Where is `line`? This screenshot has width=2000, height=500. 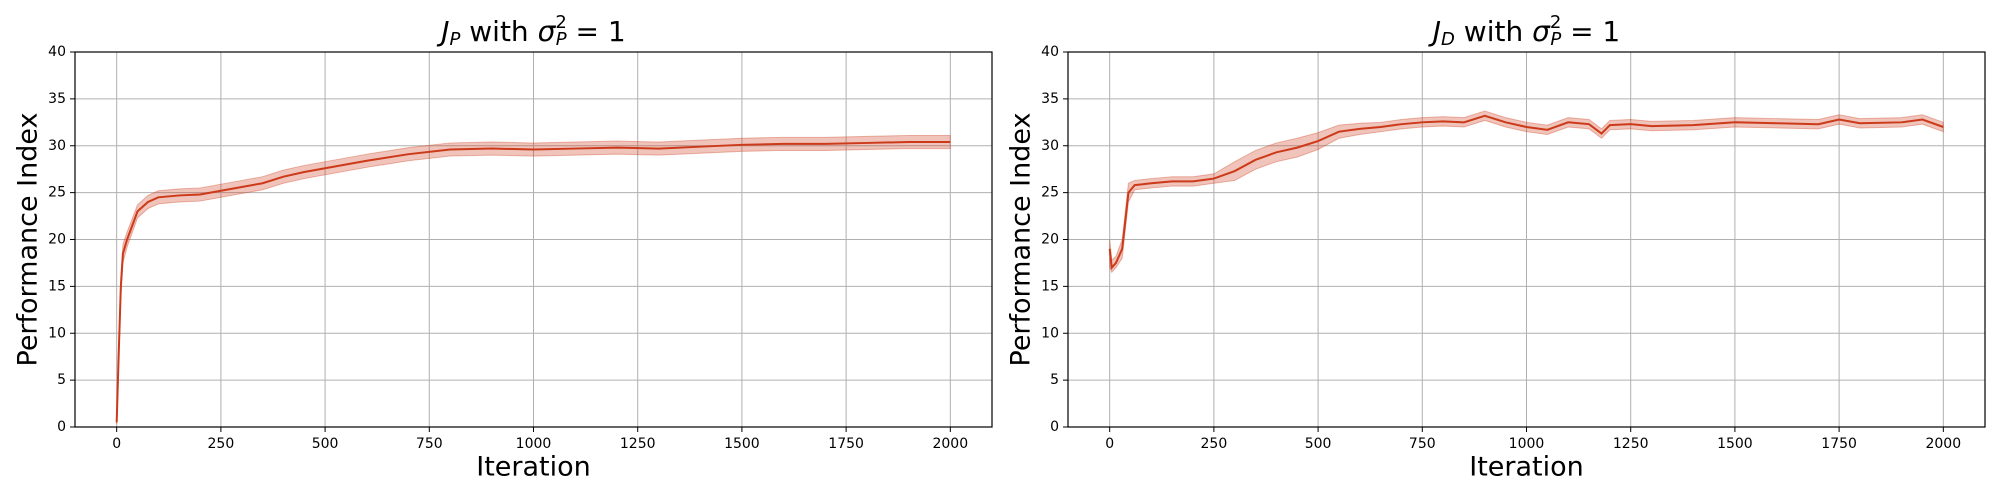
line is located at coordinates (1526, 192).